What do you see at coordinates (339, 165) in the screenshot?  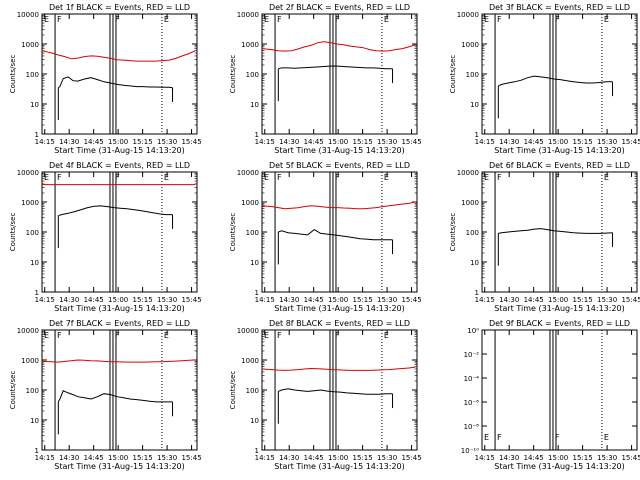 I see `panel-title: Det 5f BLACK = Events, RED = LLD` at bounding box center [339, 165].